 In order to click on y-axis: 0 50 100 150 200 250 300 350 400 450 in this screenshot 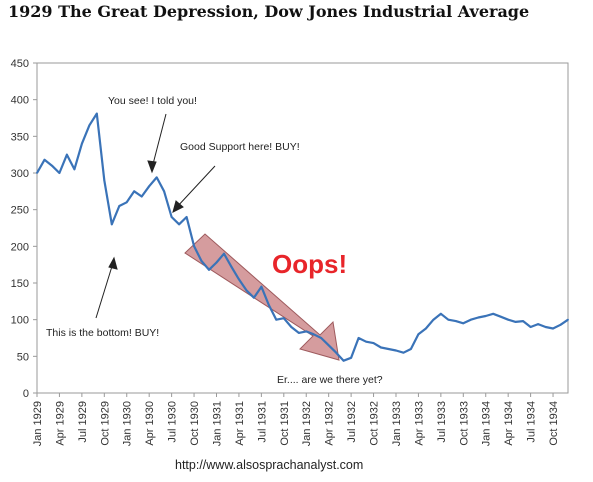, I will do `click(24, 229)`.